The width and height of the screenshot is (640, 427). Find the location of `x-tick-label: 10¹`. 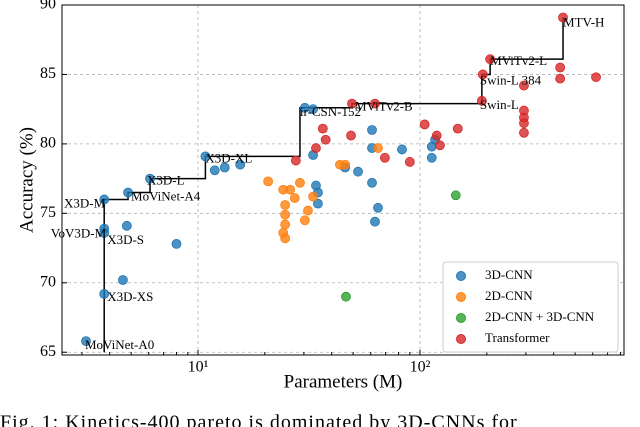

x-tick-label: 10¹ is located at coordinates (198, 367).